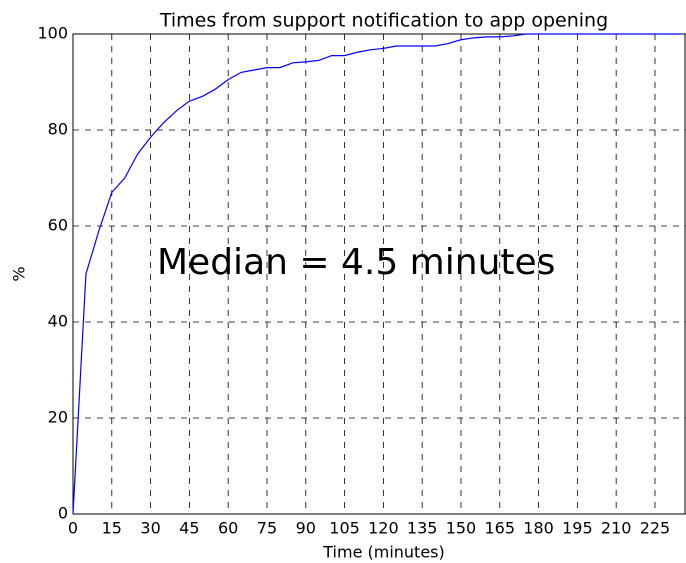  I want to click on x-tick-label: 0, so click(73, 528).